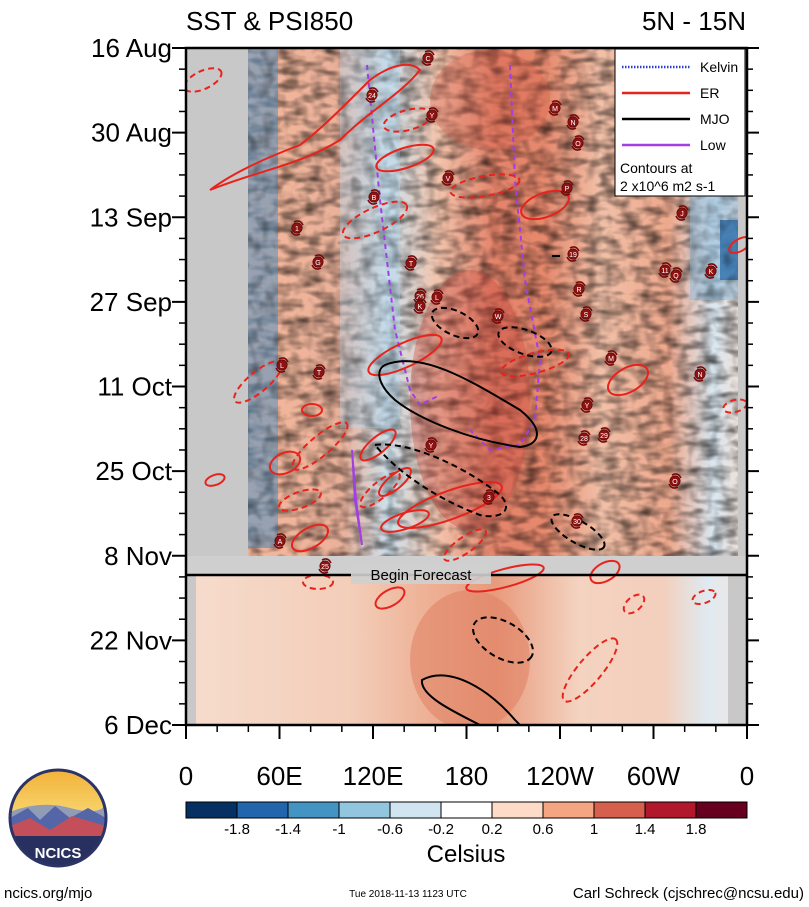 Image resolution: width=809 pixels, height=907 pixels. Describe the element at coordinates (604, 436) in the screenshot. I see `svg-text: 29` at that location.